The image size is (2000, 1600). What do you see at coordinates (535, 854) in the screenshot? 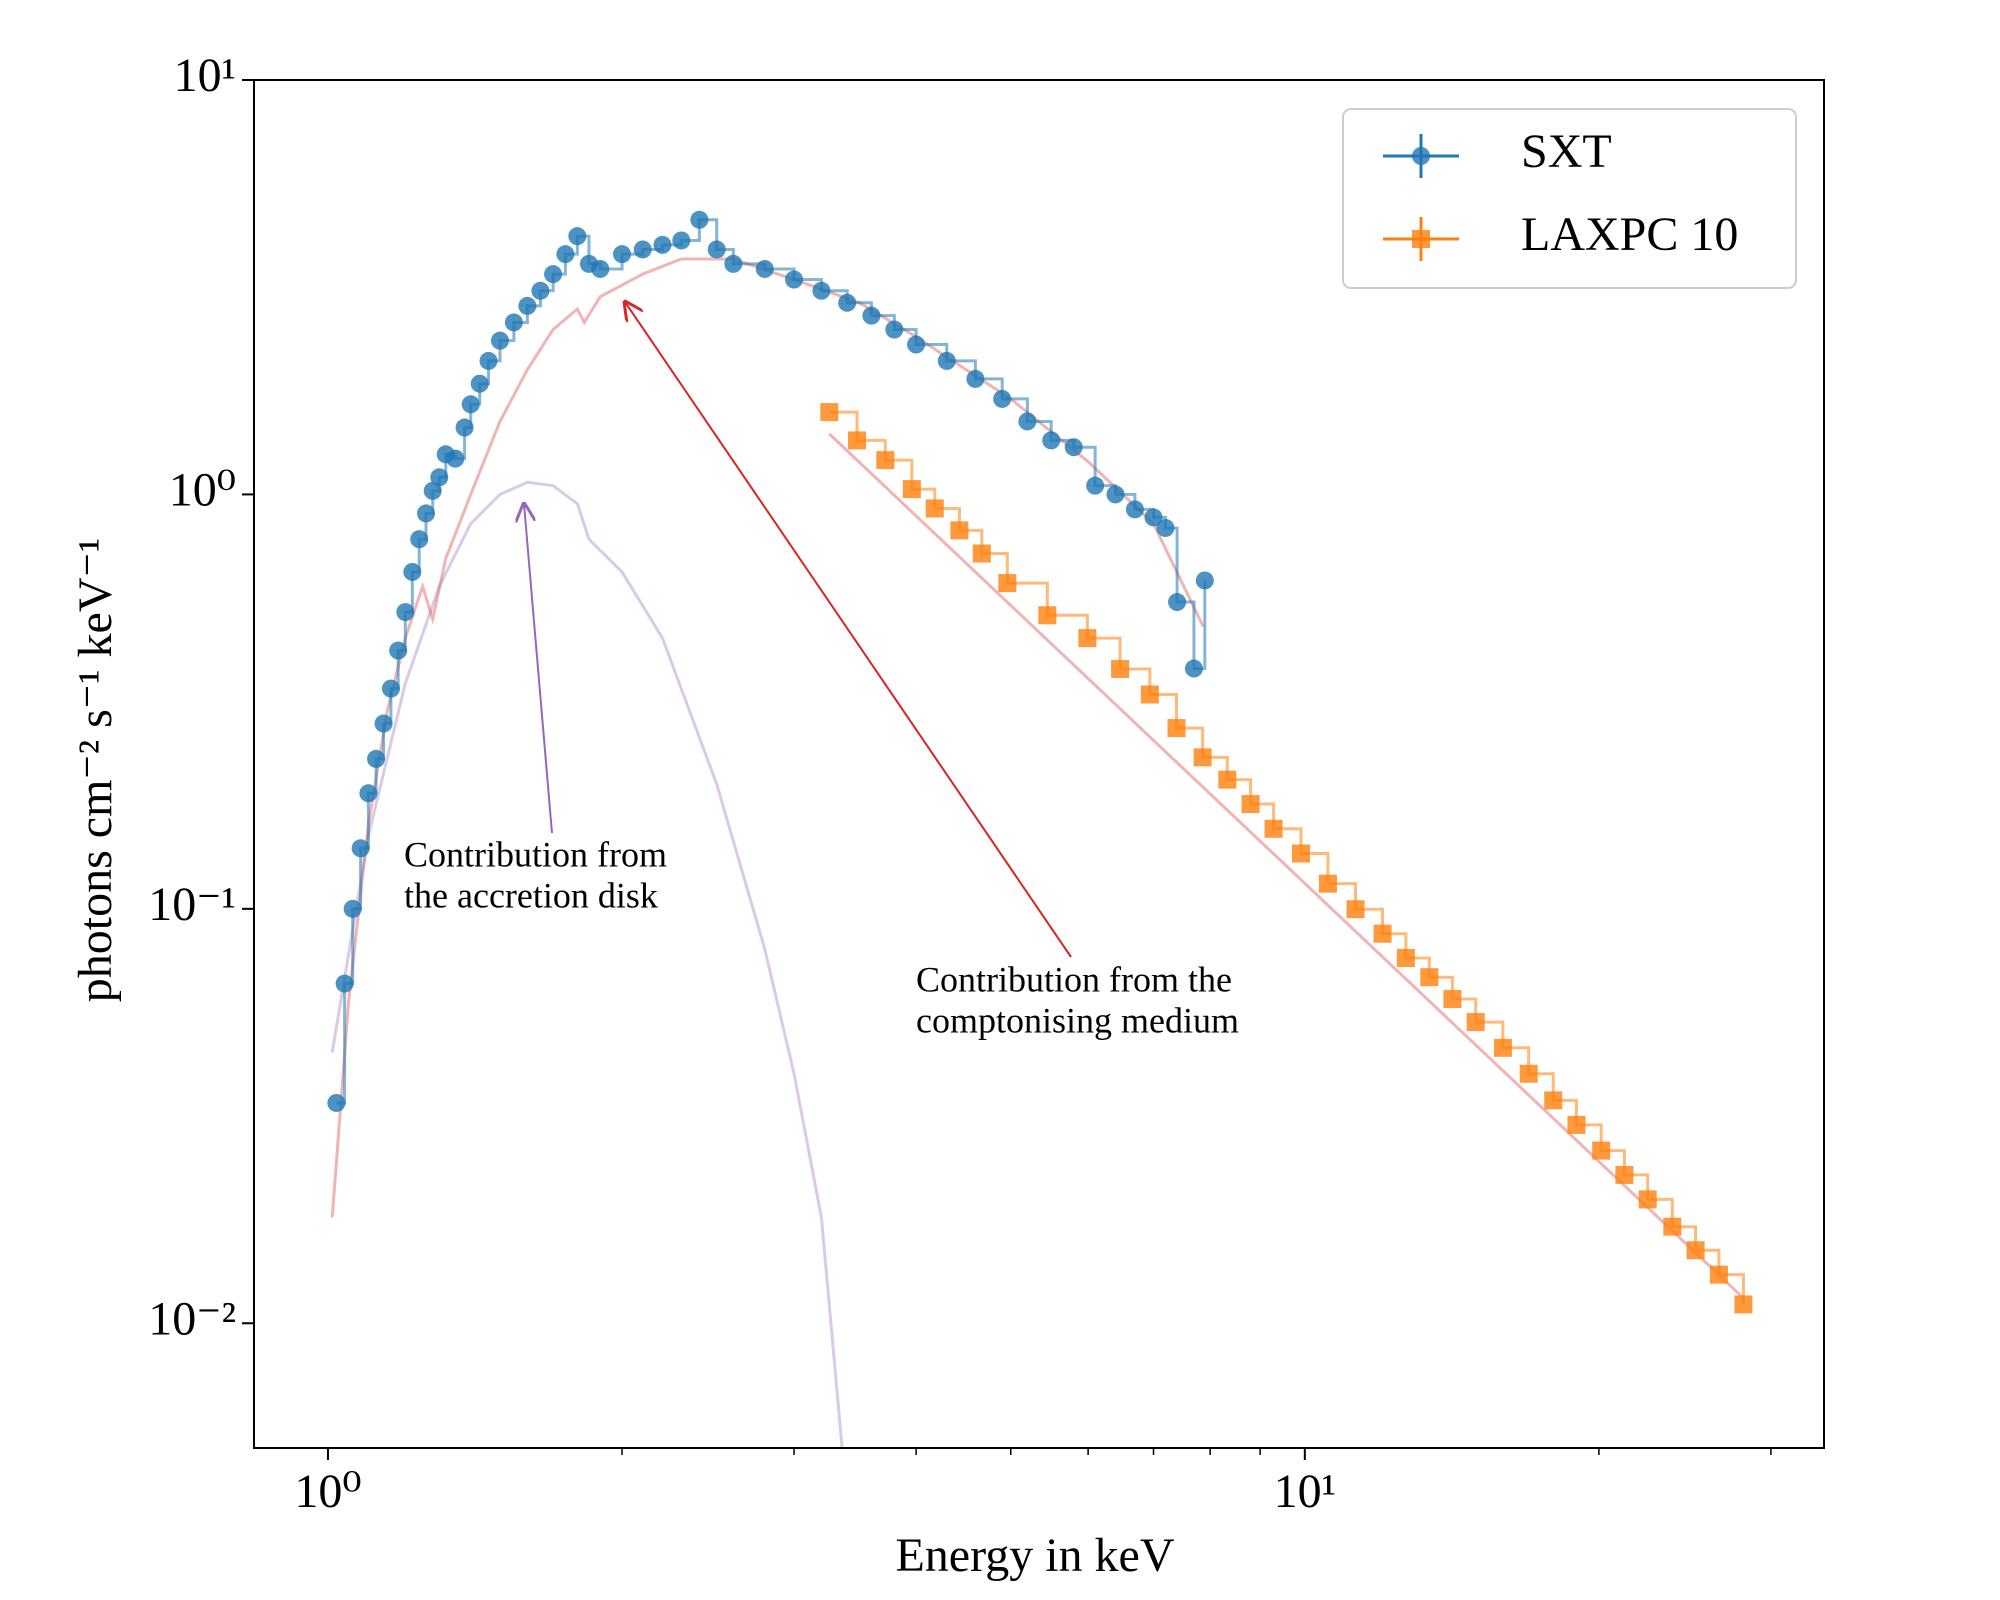
I see `annotation-text: Contribution from` at bounding box center [535, 854].